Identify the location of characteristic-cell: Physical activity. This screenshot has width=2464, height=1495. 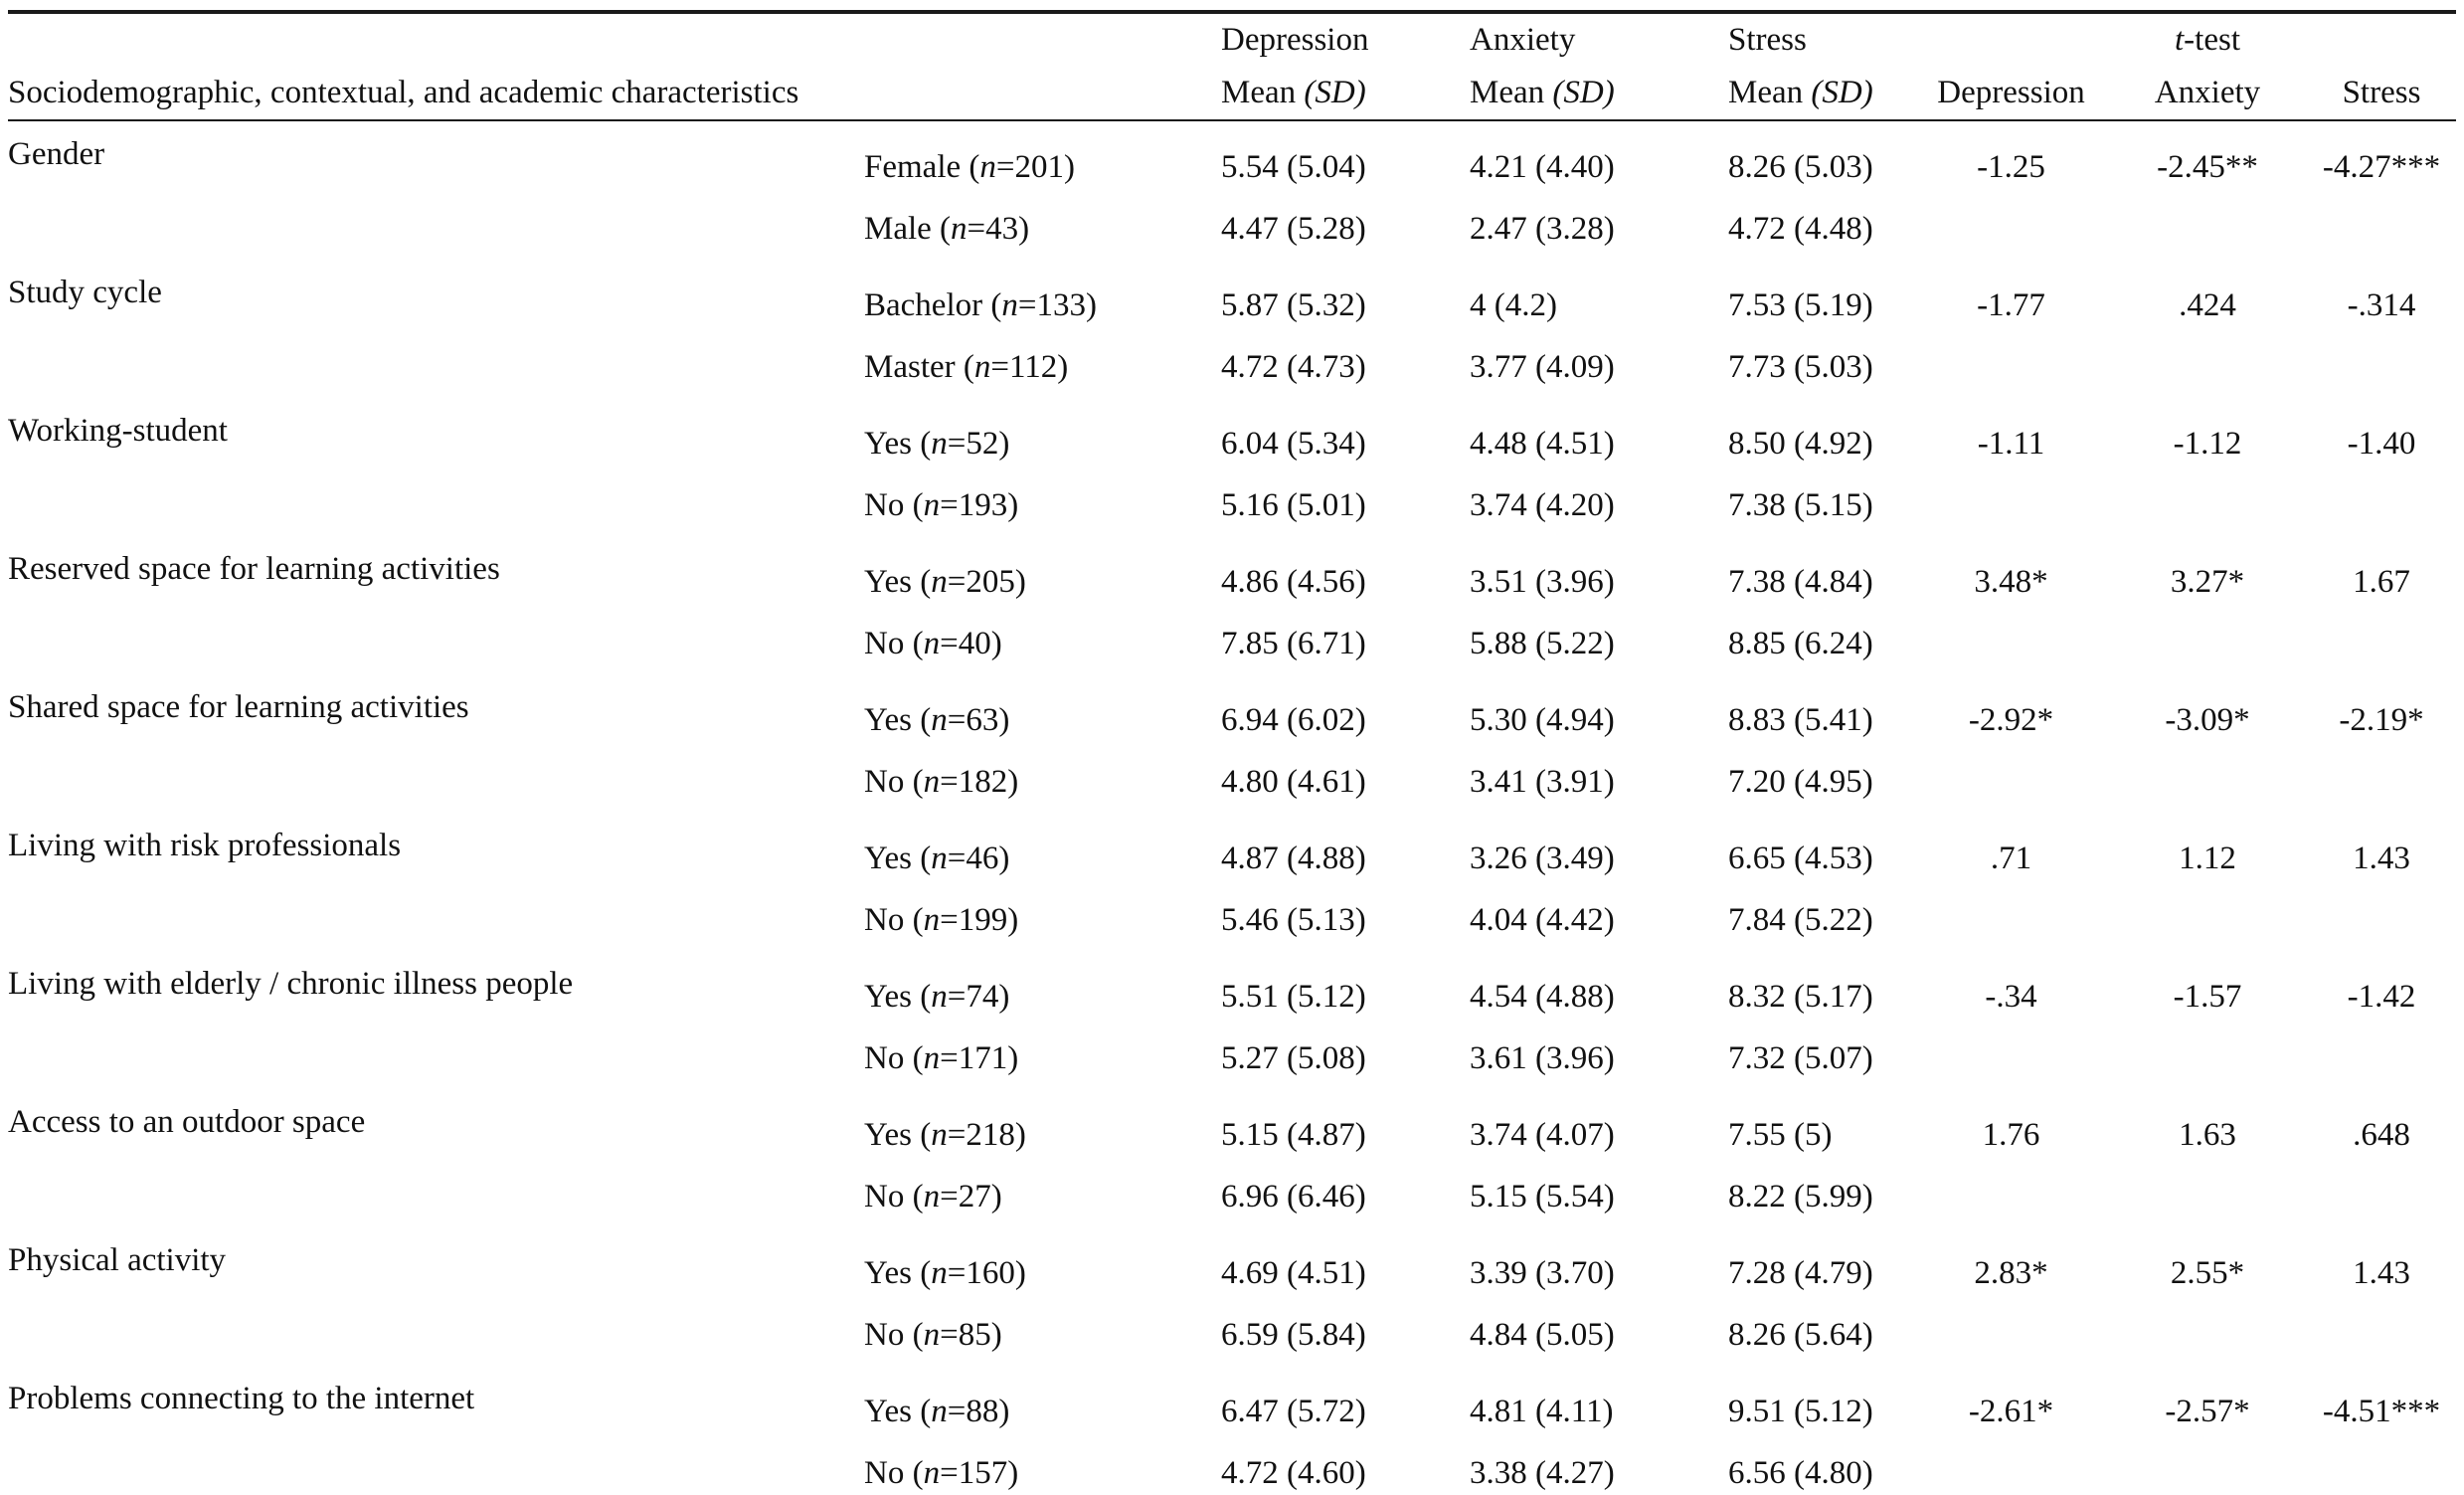
(117, 1260).